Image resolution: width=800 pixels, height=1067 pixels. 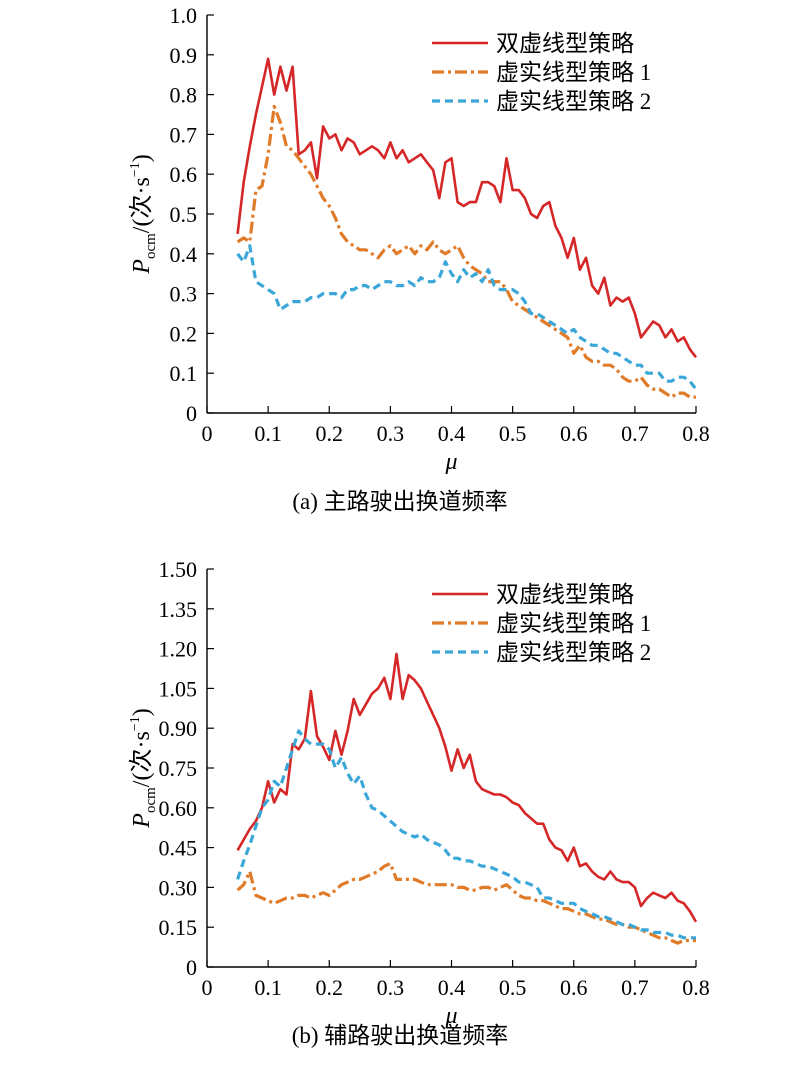 I want to click on y-tick-label: 0.15, so click(x=178, y=927).